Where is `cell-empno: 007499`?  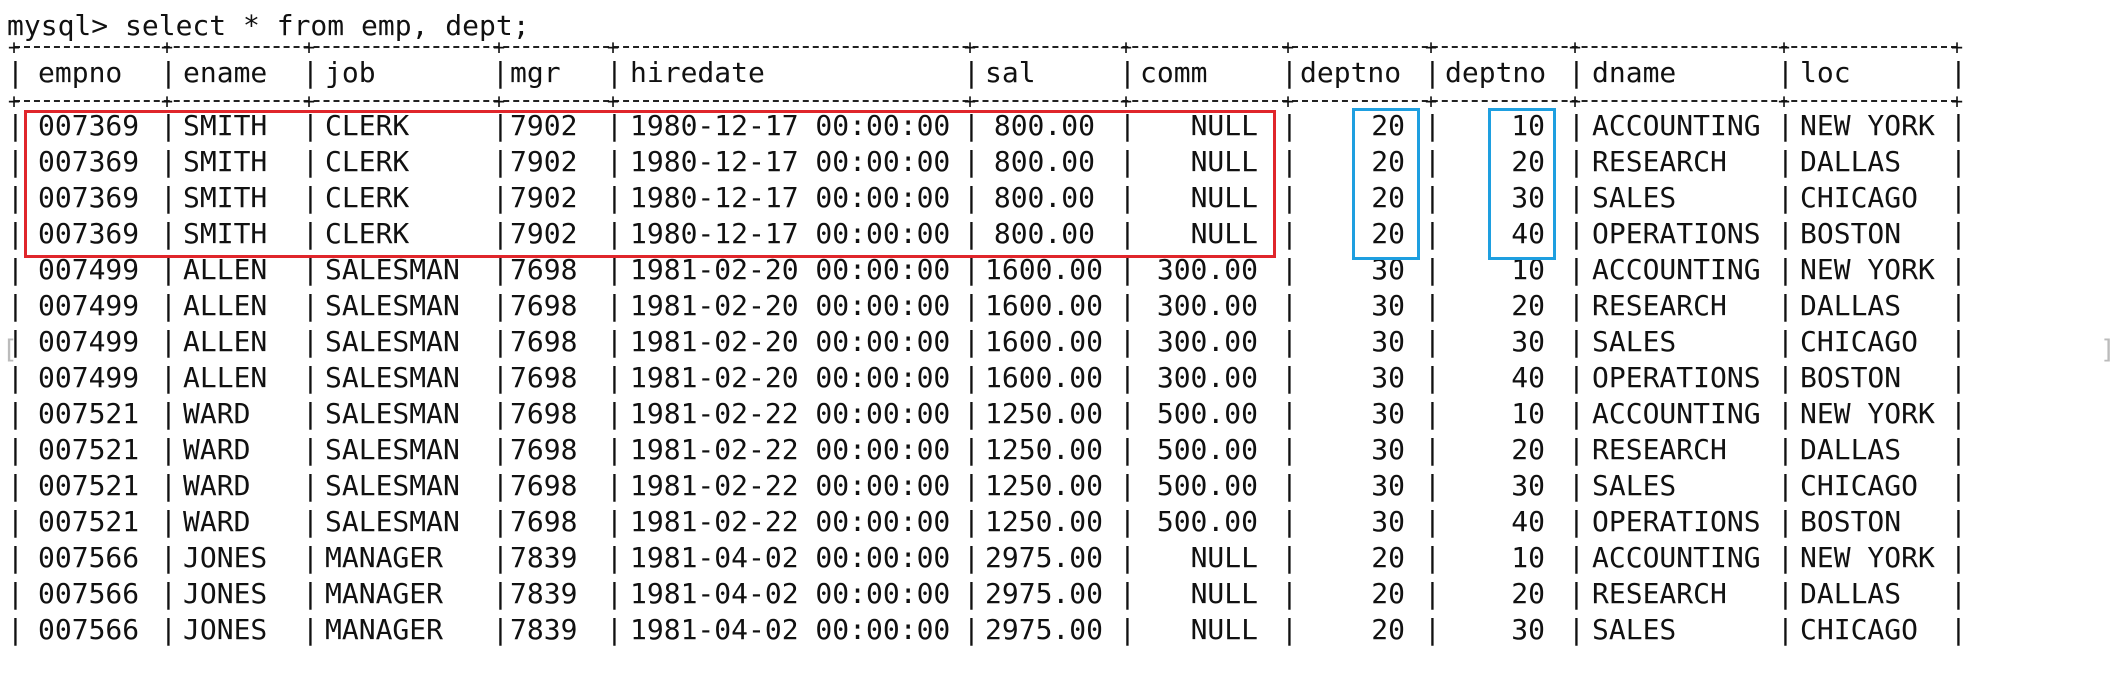 cell-empno: 007499 is located at coordinates (89, 305).